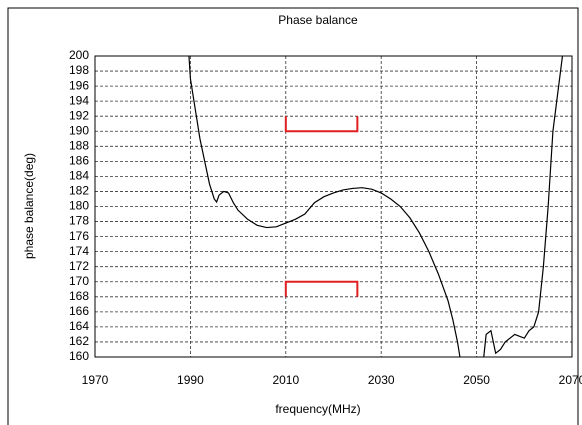 This screenshot has height=425, width=582. What do you see at coordinates (79, 85) in the screenshot?
I see `y-tick-label: 196` at bounding box center [79, 85].